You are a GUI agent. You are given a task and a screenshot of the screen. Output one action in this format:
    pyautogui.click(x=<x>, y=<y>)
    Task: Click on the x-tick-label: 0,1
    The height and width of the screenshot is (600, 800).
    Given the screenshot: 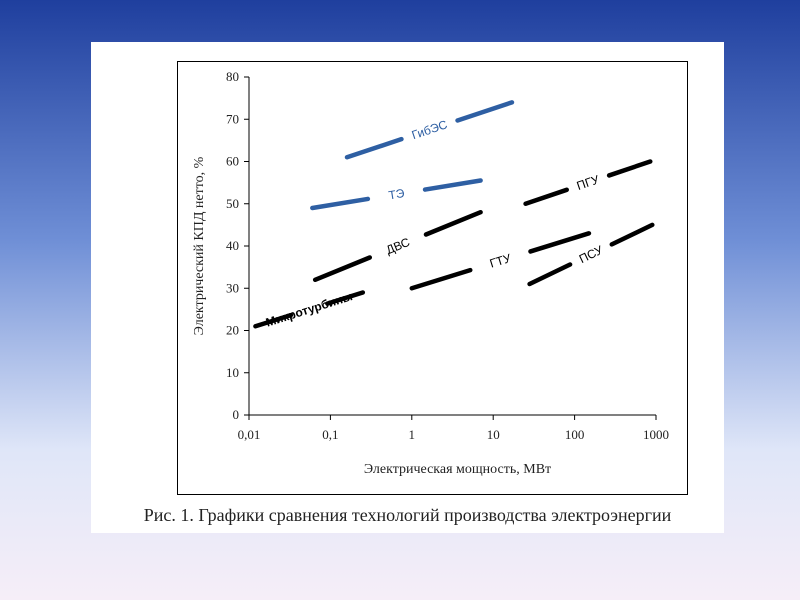 What is the action you would take?
    pyautogui.click(x=330, y=434)
    